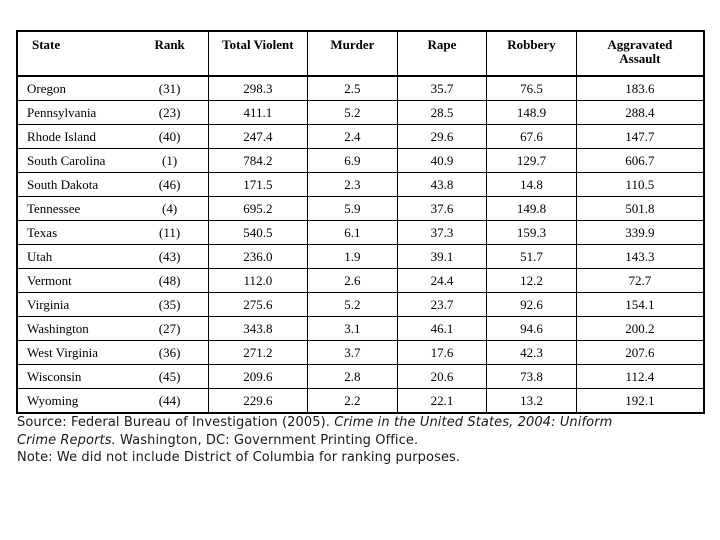 The height and width of the screenshot is (540, 720). Describe the element at coordinates (258, 88) in the screenshot. I see `cell-total-violent: 298.3` at that location.